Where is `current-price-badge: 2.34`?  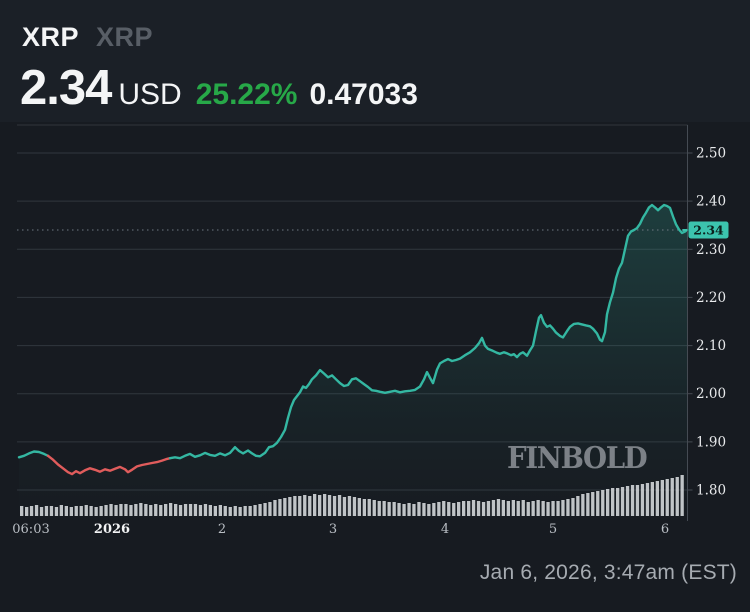 current-price-badge: 2.34 is located at coordinates (705, 230).